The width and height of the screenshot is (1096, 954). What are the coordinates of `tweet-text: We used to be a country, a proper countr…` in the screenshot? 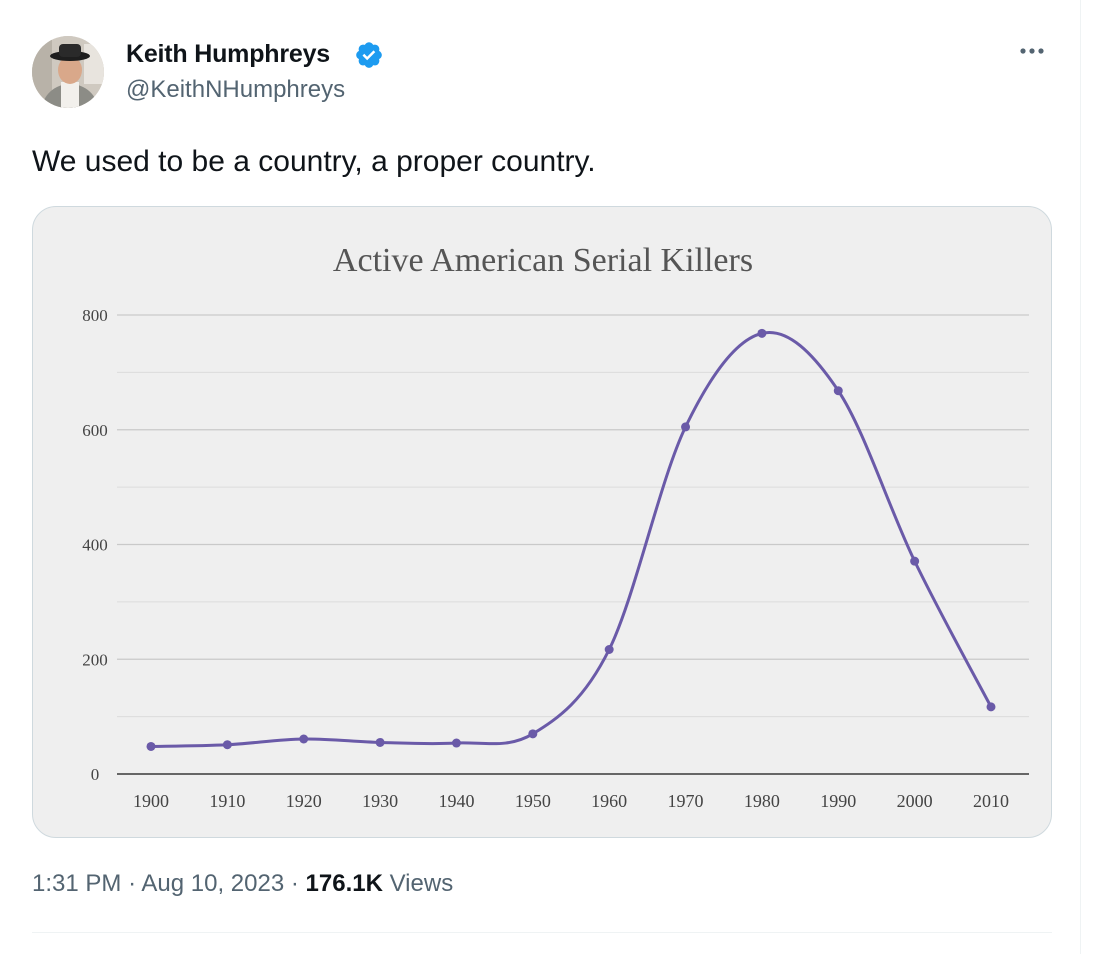 It's located at (314, 161).